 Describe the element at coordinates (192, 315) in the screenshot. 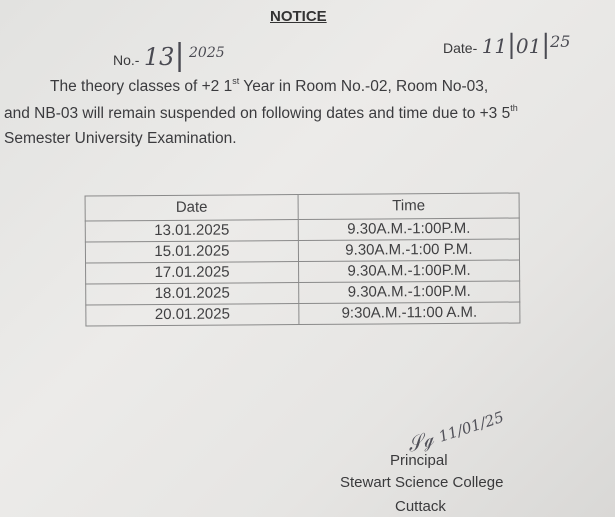

I see `date-cell: 20.01.2025` at that location.